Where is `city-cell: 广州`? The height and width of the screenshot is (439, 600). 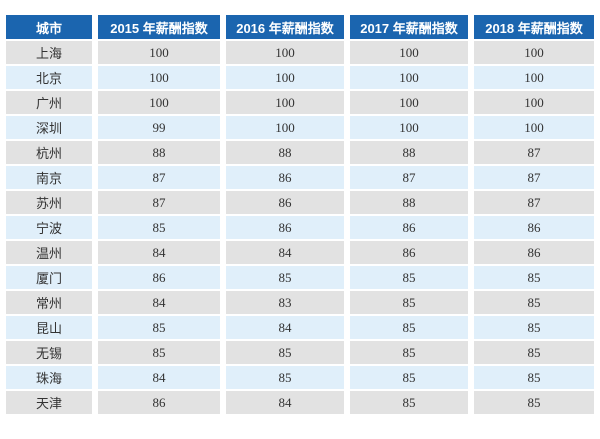 city-cell: 广州 is located at coordinates (49, 102).